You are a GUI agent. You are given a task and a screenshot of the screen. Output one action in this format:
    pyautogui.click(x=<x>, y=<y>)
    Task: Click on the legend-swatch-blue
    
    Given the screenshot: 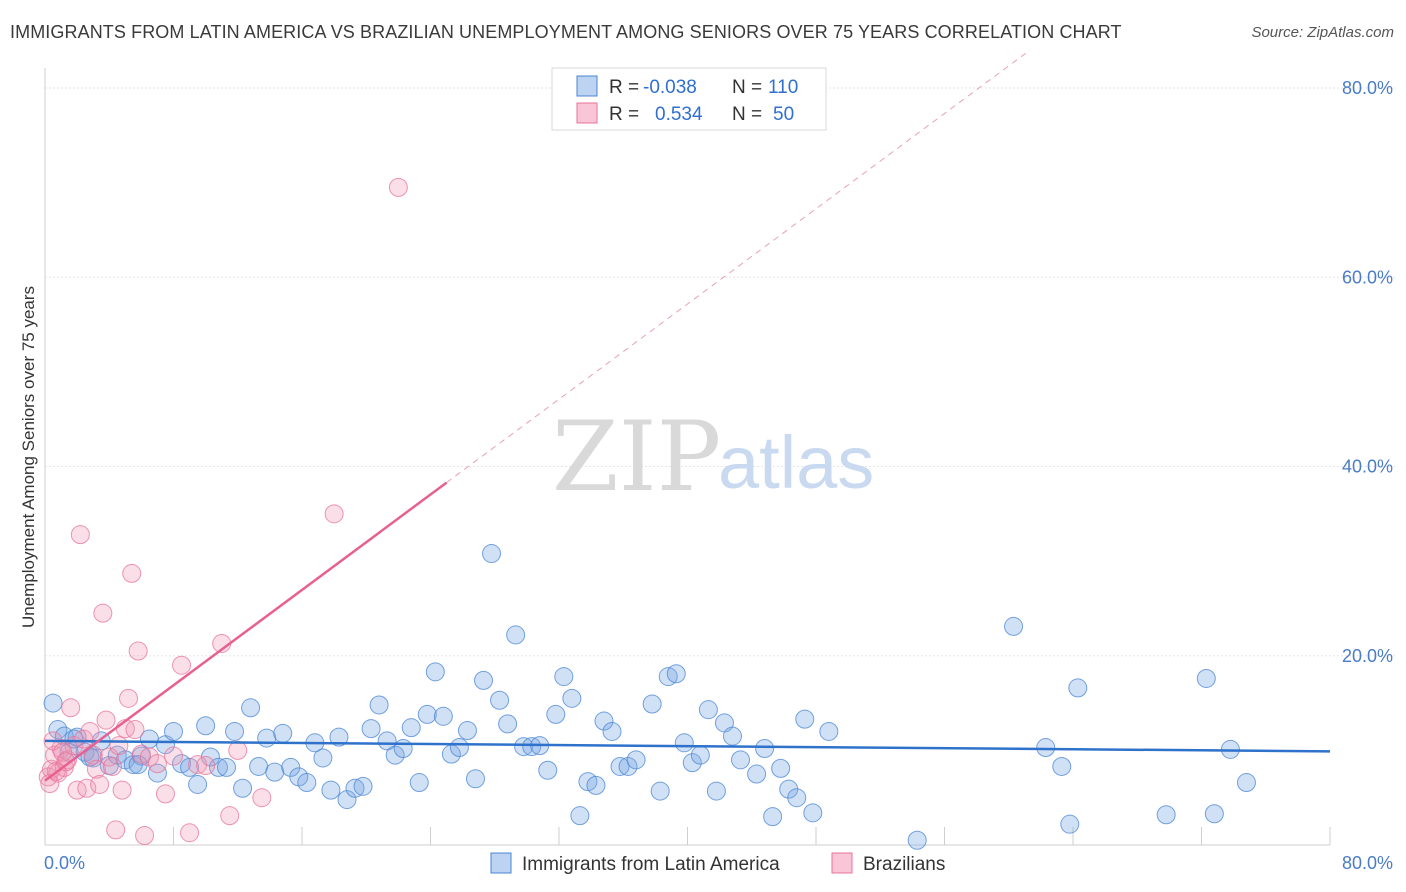 What is the action you would take?
    pyautogui.click(x=587, y=86)
    